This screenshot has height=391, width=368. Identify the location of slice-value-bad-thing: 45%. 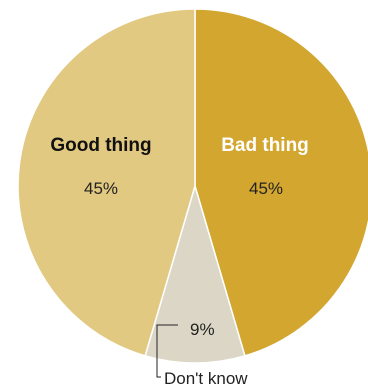
(266, 188).